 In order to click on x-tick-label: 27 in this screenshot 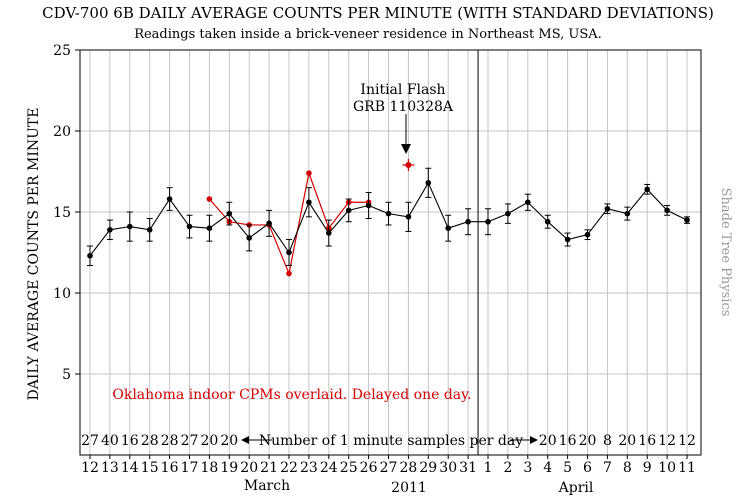, I will do `click(389, 468)`.